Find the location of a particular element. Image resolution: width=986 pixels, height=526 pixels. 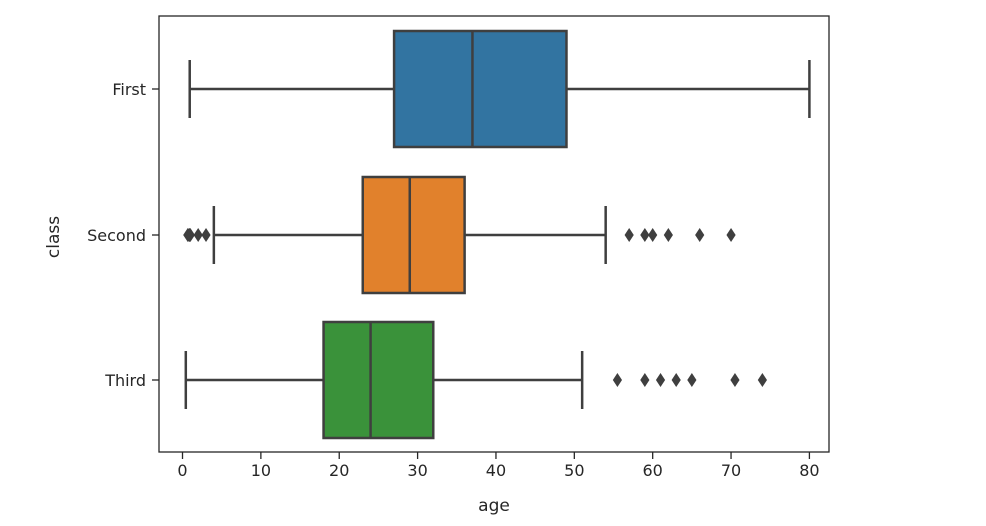

y-tick-label-third: Third is located at coordinates (125, 380).